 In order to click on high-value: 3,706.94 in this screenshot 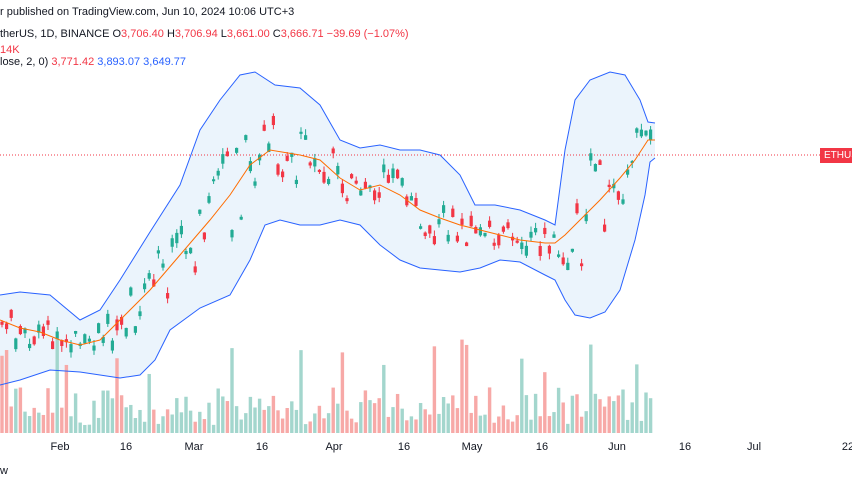, I will do `click(196, 34)`.